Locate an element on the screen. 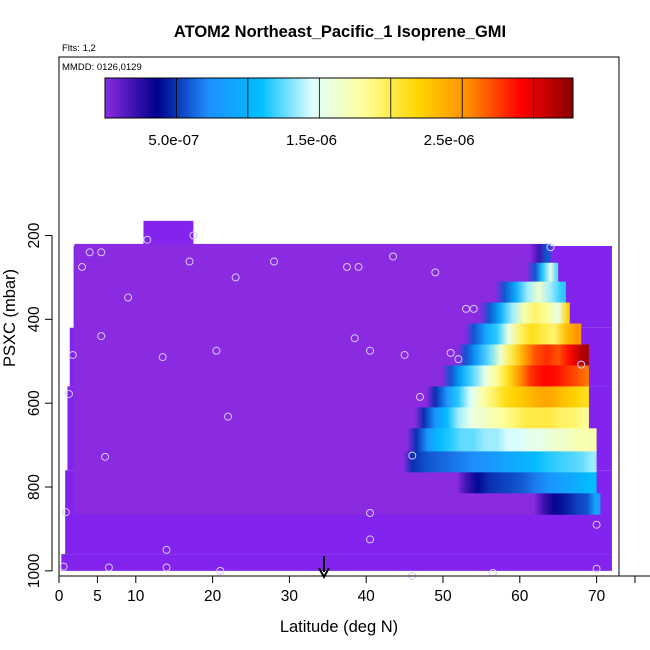  colorbar-tick-label: 1.5e-06 is located at coordinates (311, 140).